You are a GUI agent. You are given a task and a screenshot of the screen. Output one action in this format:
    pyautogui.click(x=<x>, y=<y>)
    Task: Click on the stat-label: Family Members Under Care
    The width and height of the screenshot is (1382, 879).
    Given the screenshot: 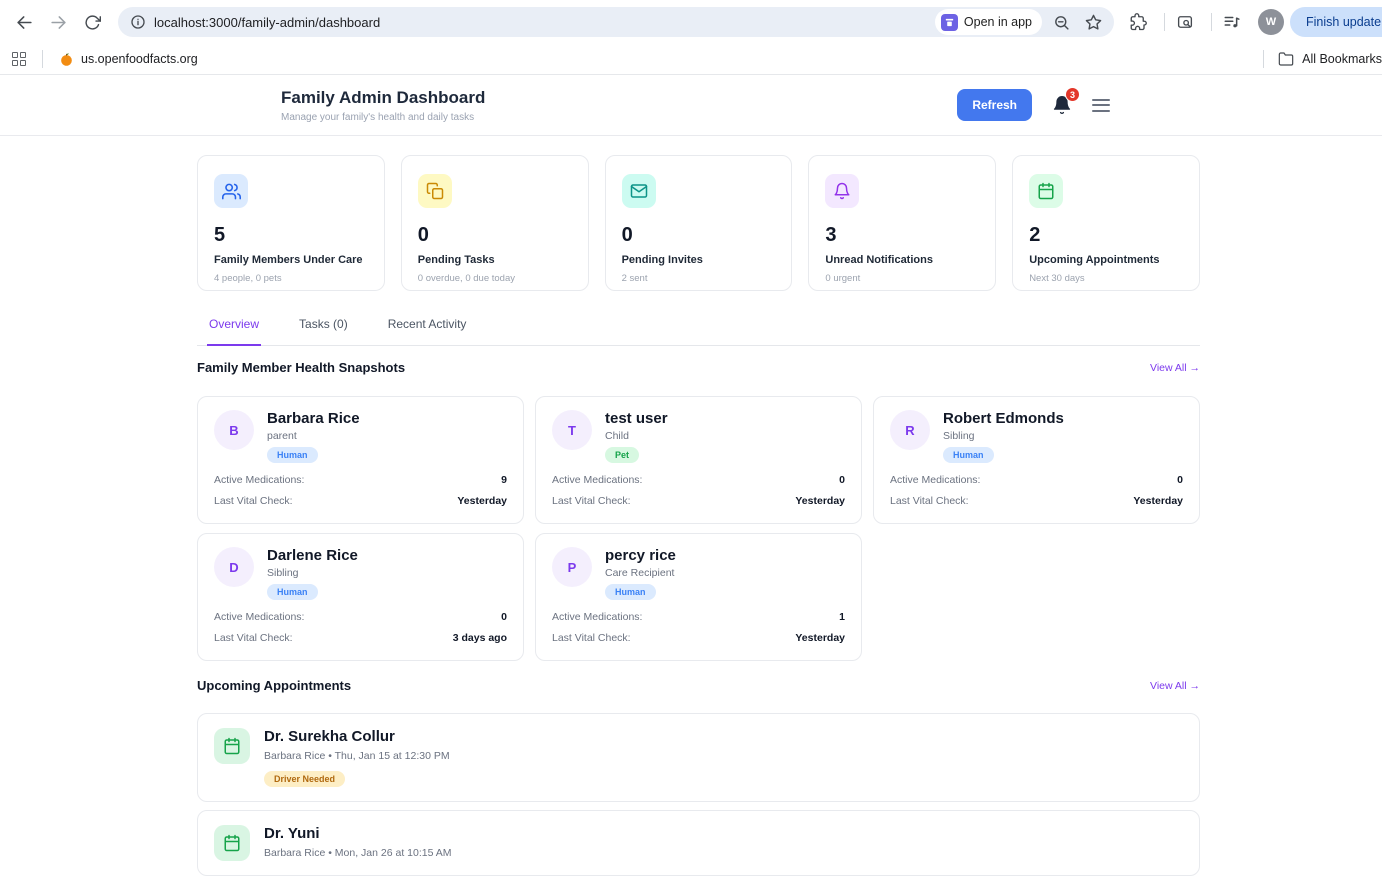 What is the action you would take?
    pyautogui.click(x=288, y=260)
    